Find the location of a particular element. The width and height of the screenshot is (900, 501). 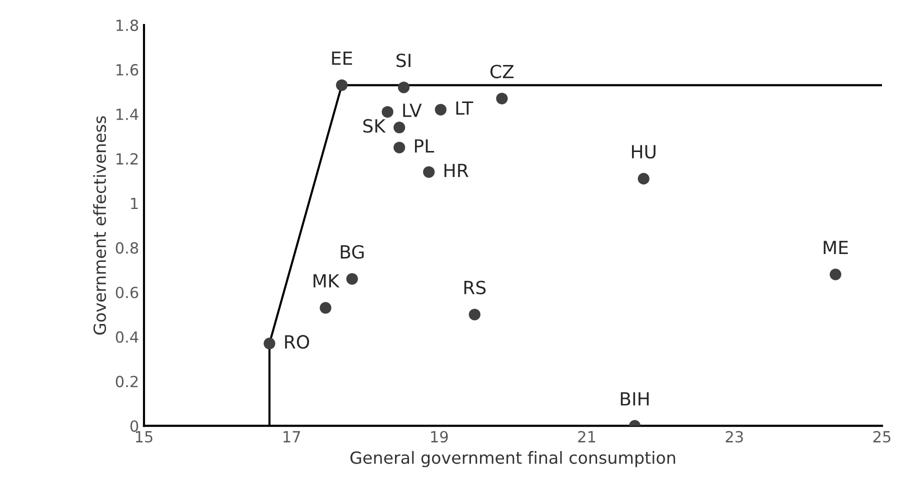

x-tick-label: 19 is located at coordinates (439, 436).